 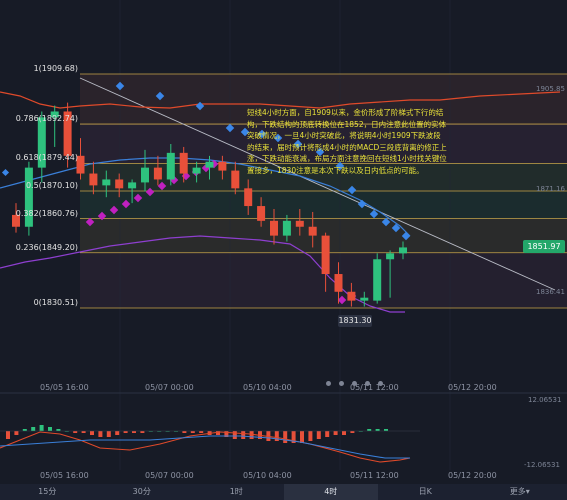 I want to click on x-tick-main-1: 05/07 00:00, so click(x=169, y=387).